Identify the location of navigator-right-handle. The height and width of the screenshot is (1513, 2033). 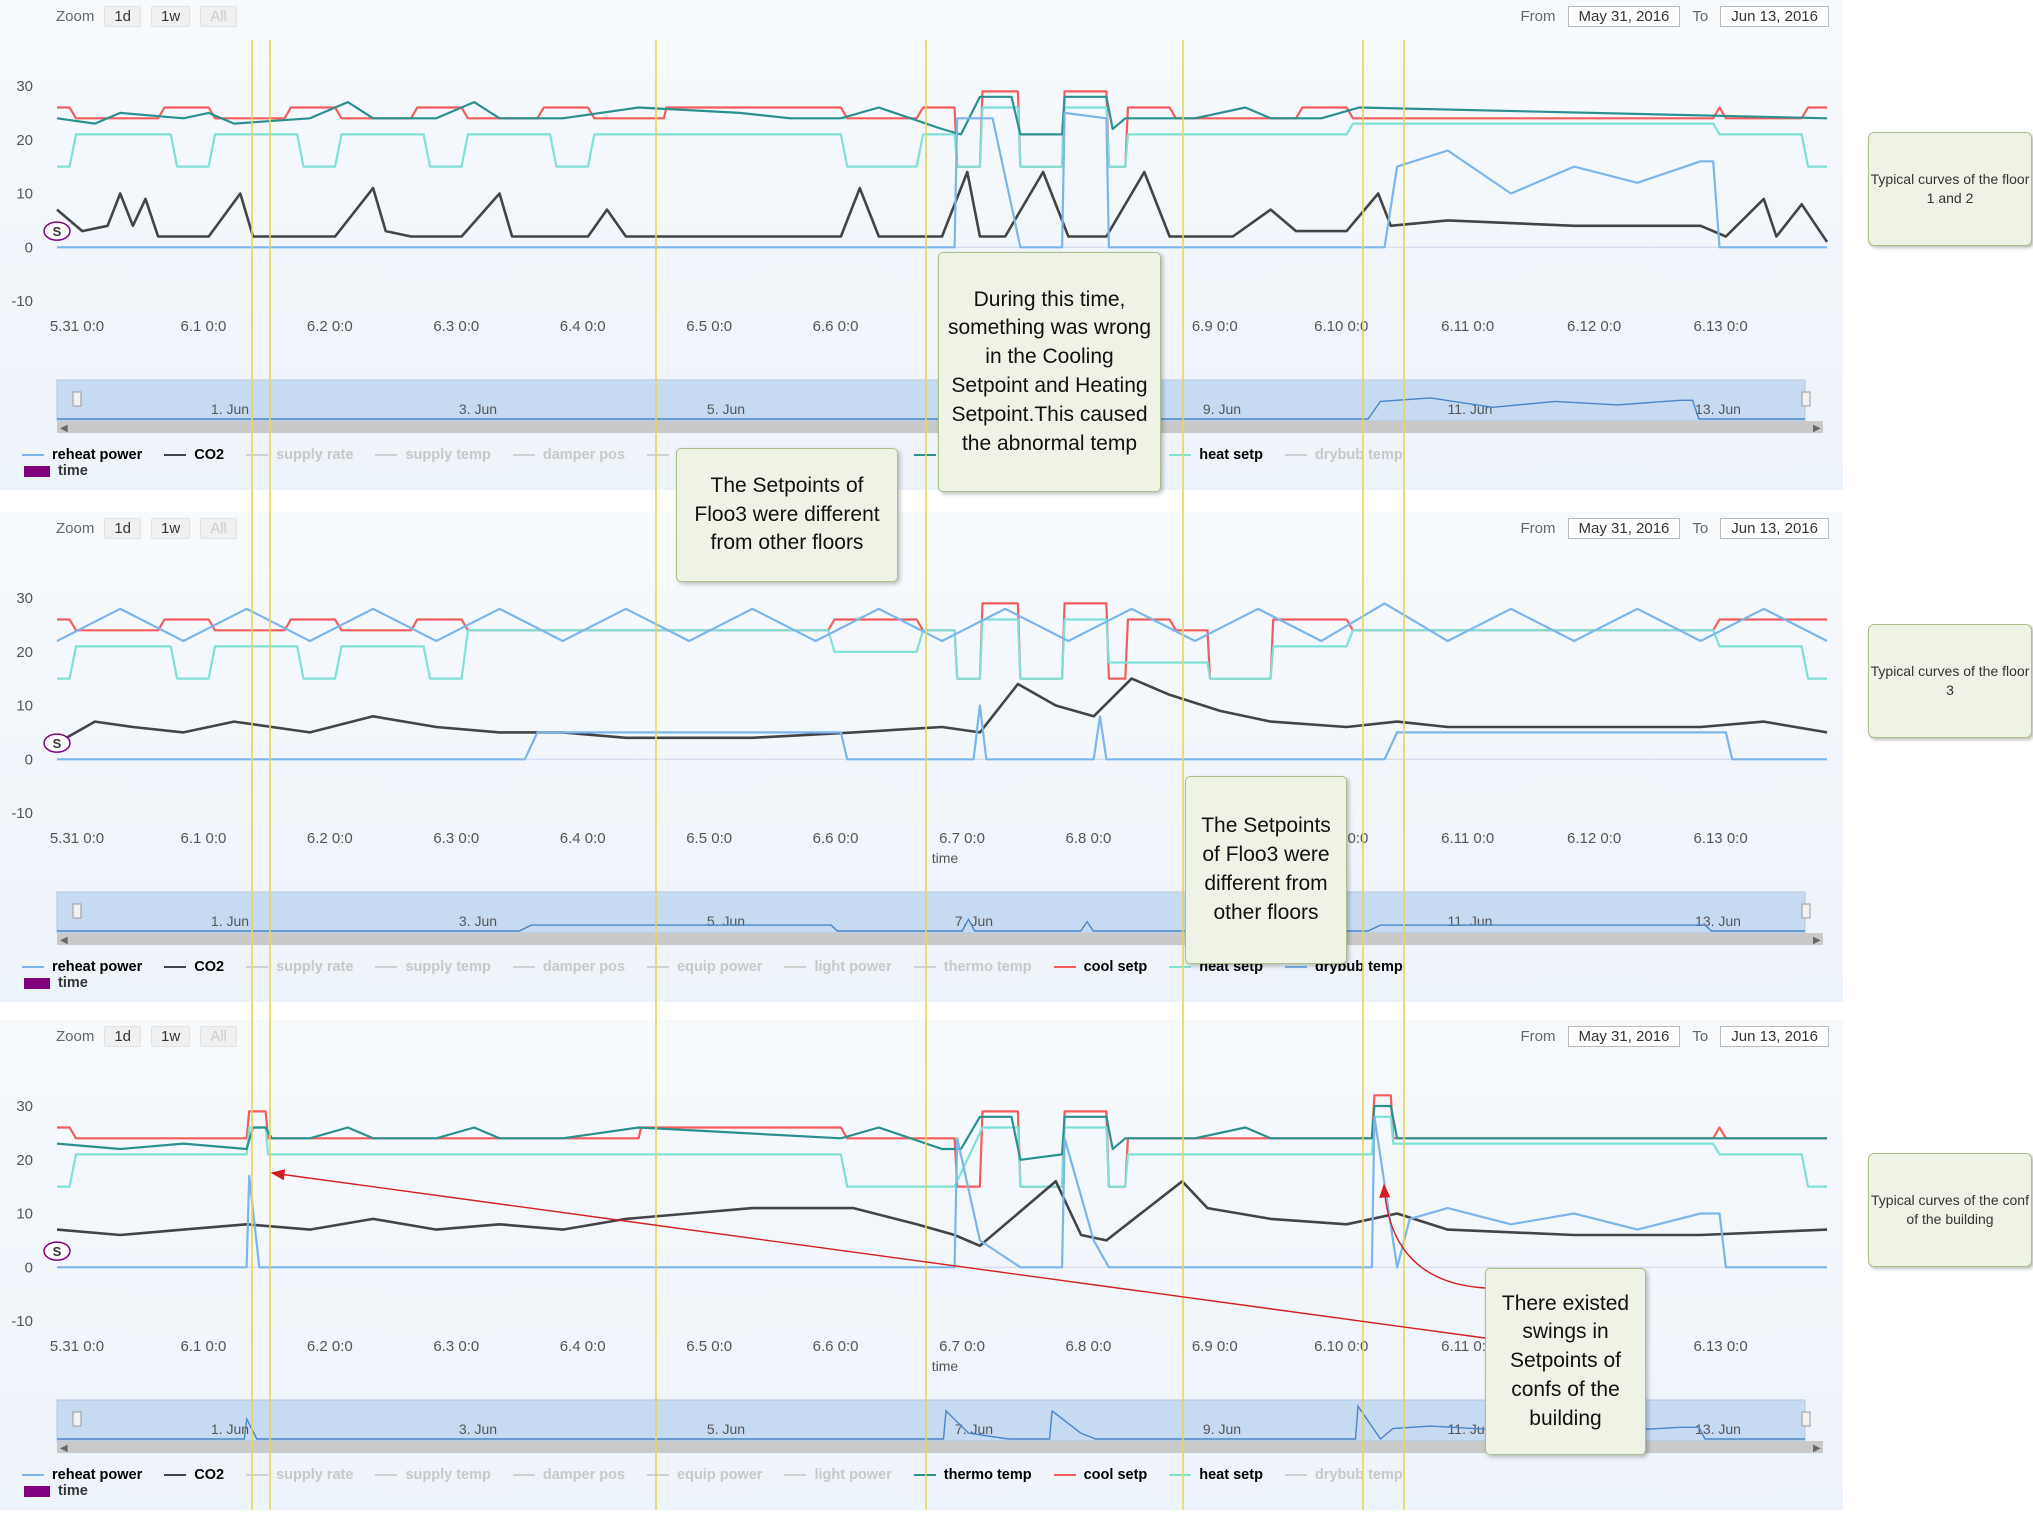
(1806, 911).